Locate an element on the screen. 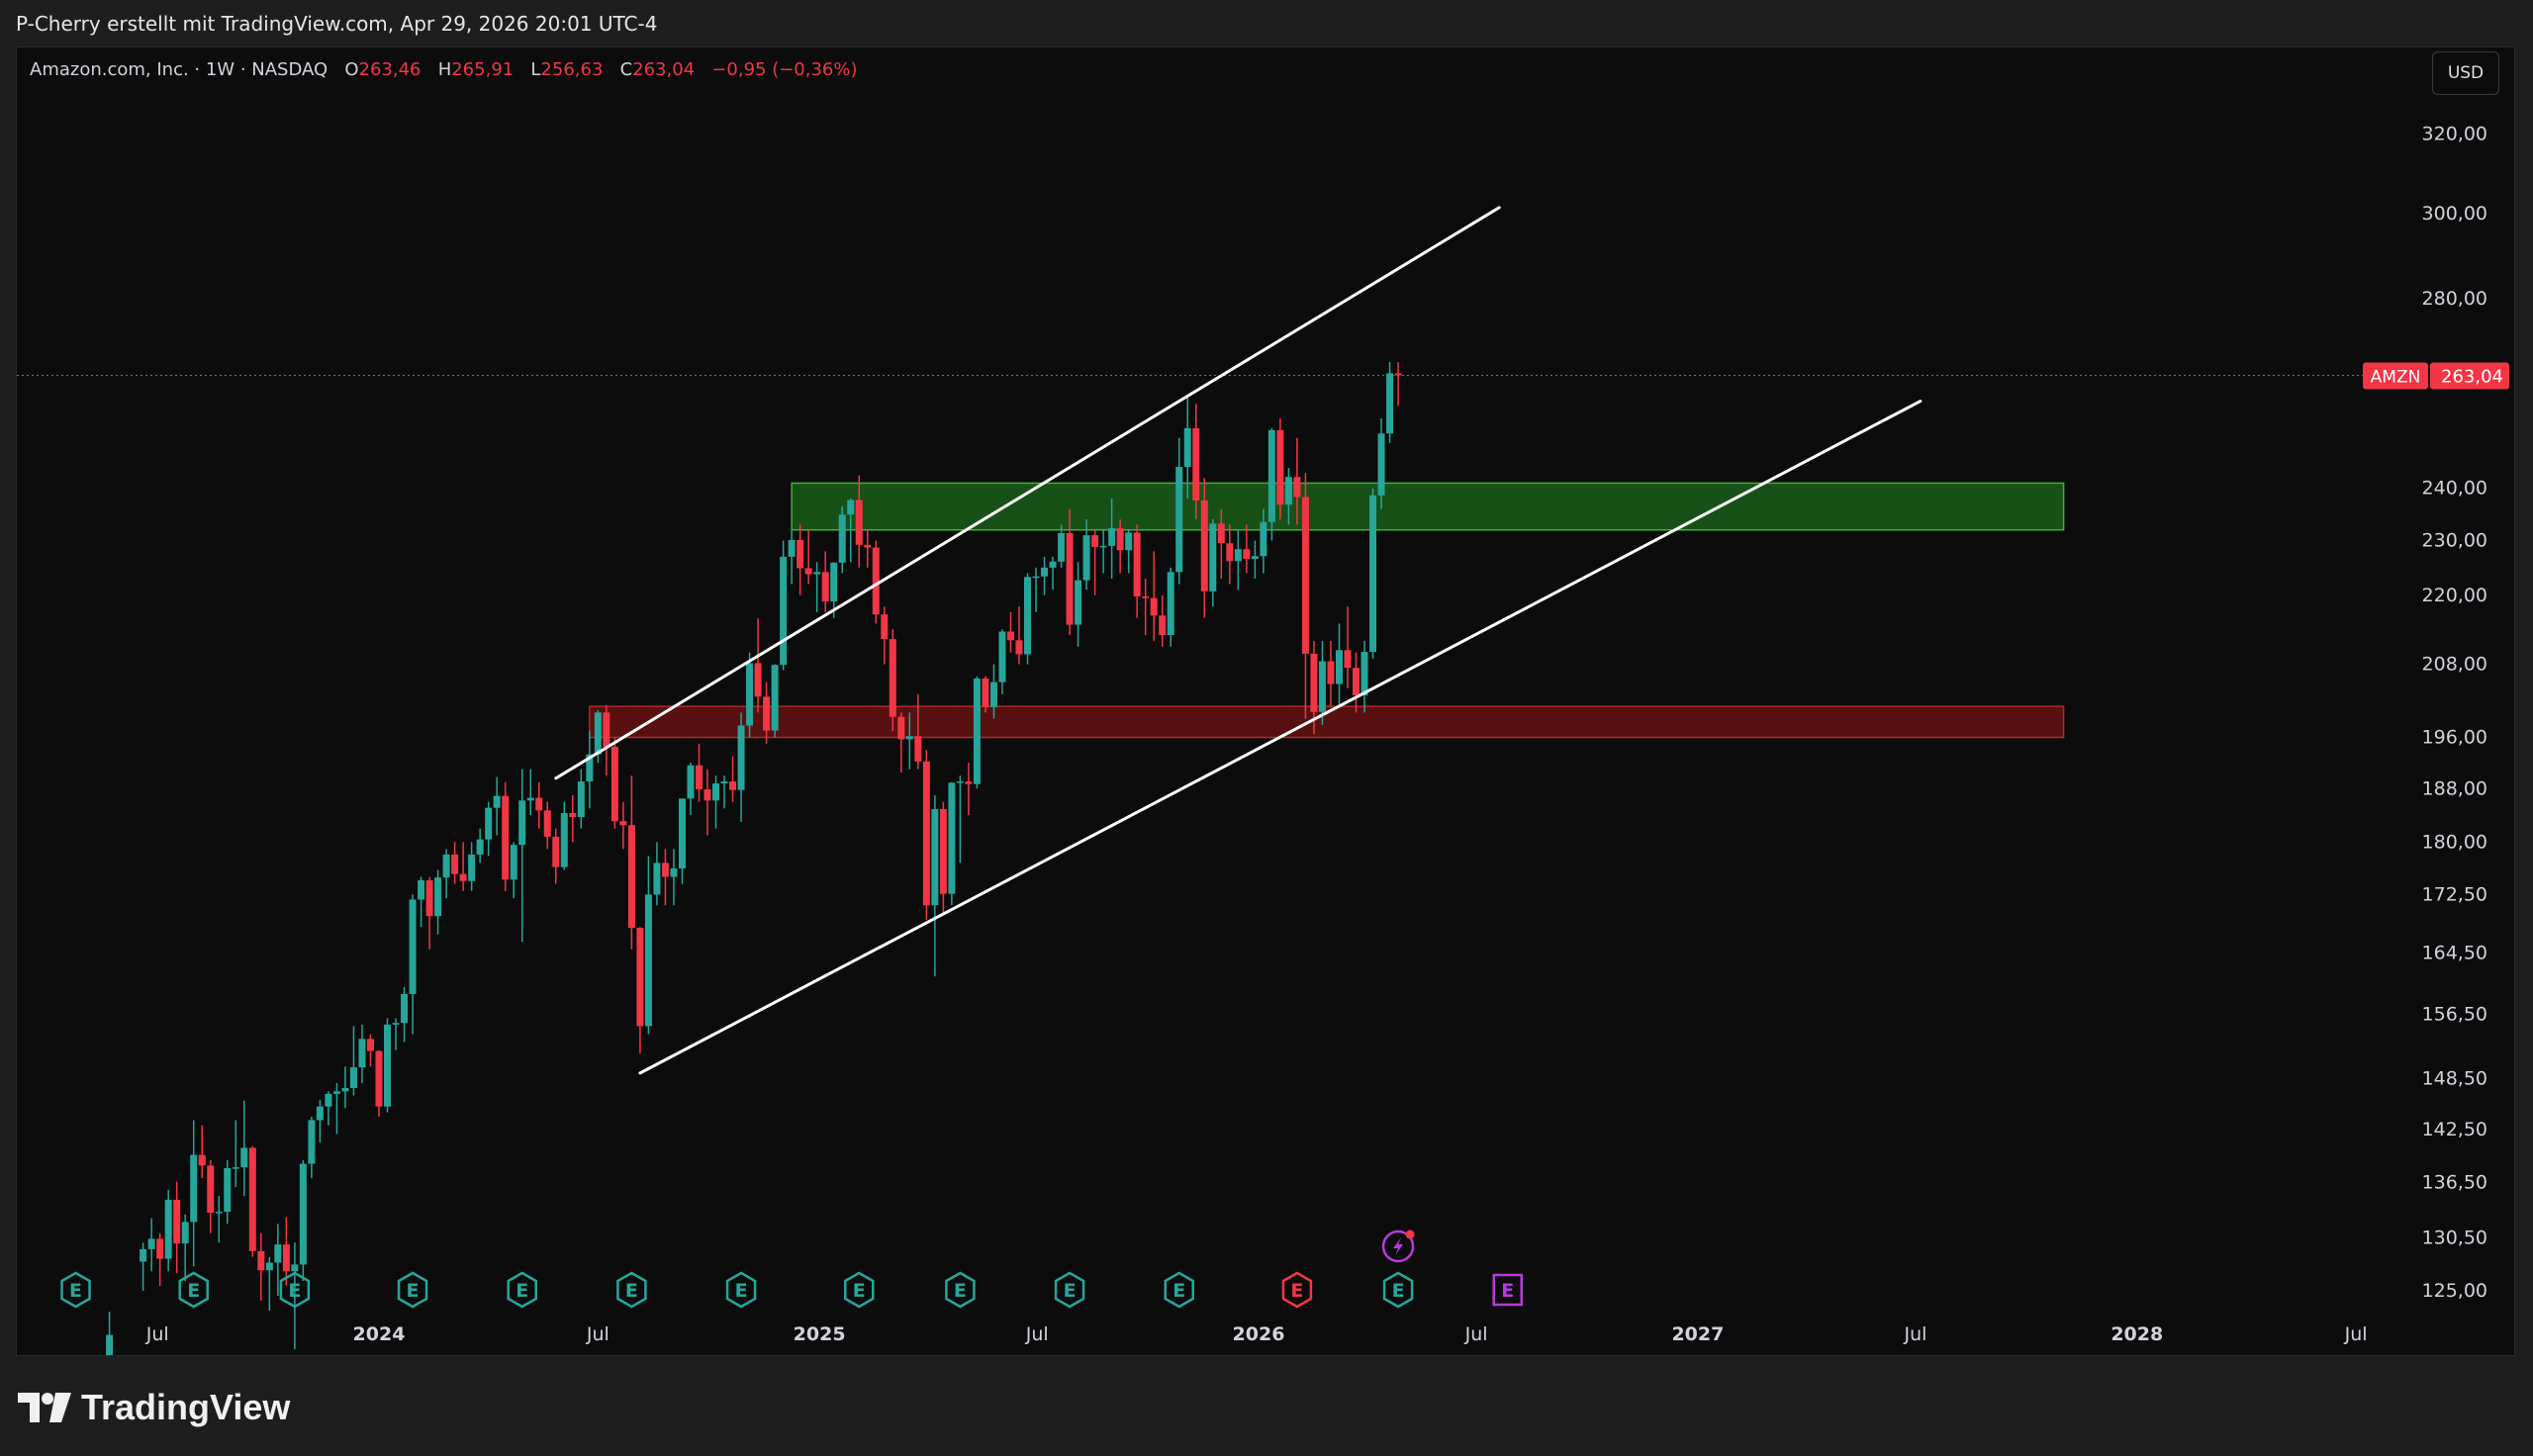 The height and width of the screenshot is (1456, 2533). flash-event-icon is located at coordinates (1398, 1246).